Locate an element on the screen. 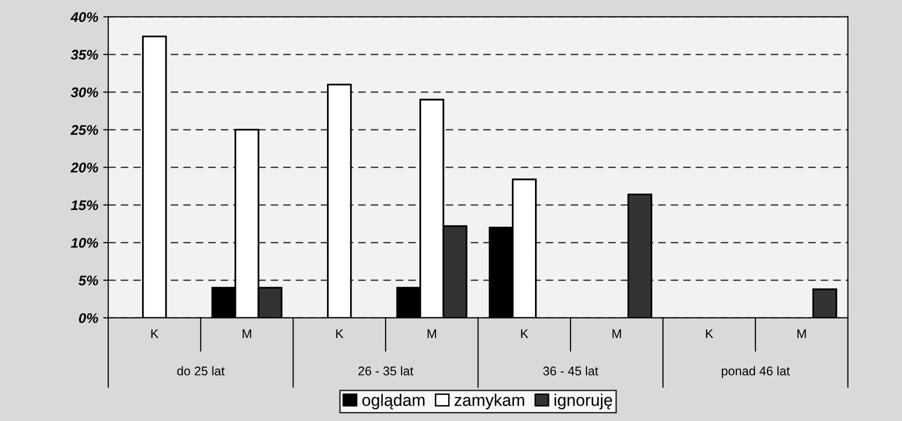 Image resolution: width=902 pixels, height=421 pixels. legend-label: ignoruję is located at coordinates (583, 402).